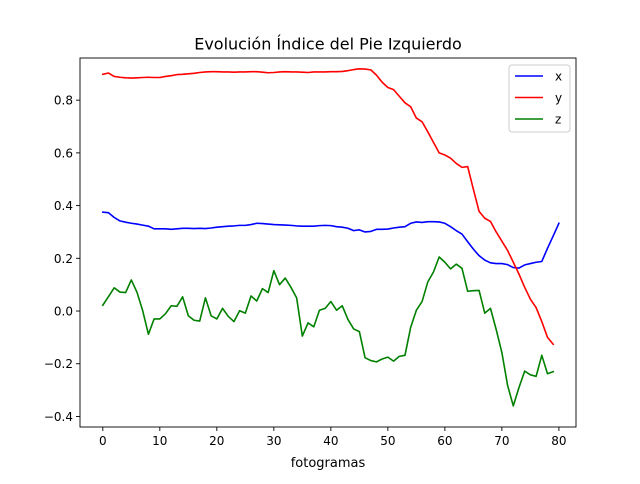  What do you see at coordinates (63, 101) in the screenshot?
I see `y-tick-label: 0.8` at bounding box center [63, 101].